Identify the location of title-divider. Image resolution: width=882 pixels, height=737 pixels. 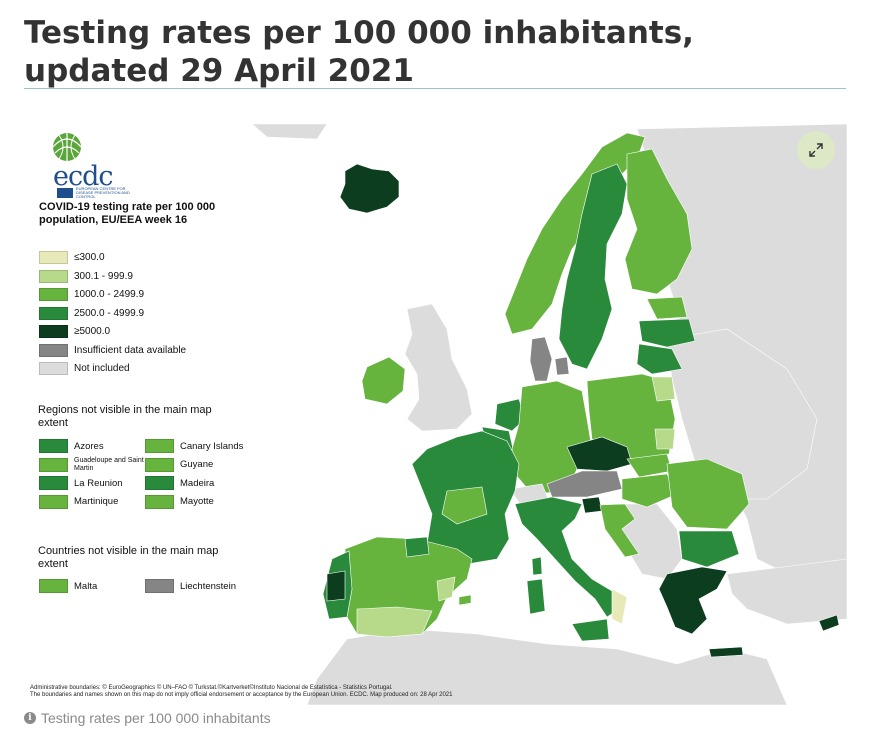
(435, 88).